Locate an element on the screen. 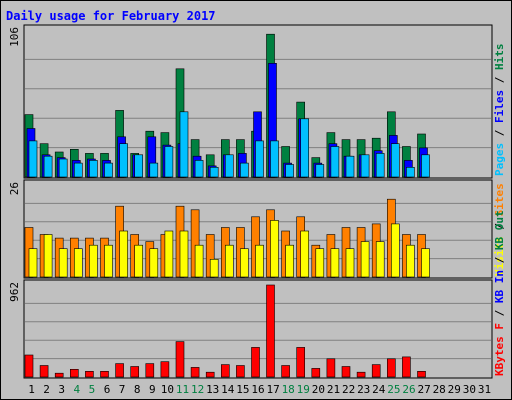 The height and width of the screenshot is (400, 512). x-tick-label-day-16: 16 is located at coordinates (257, 389).